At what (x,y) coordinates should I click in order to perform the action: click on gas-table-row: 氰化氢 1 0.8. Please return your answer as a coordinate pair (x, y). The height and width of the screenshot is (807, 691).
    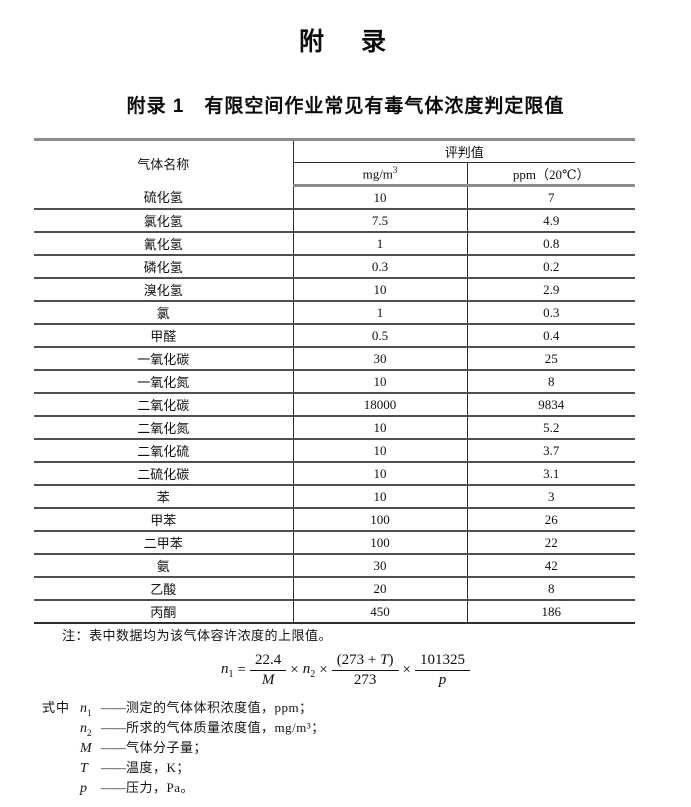
    Looking at the image, I should click on (335, 244).